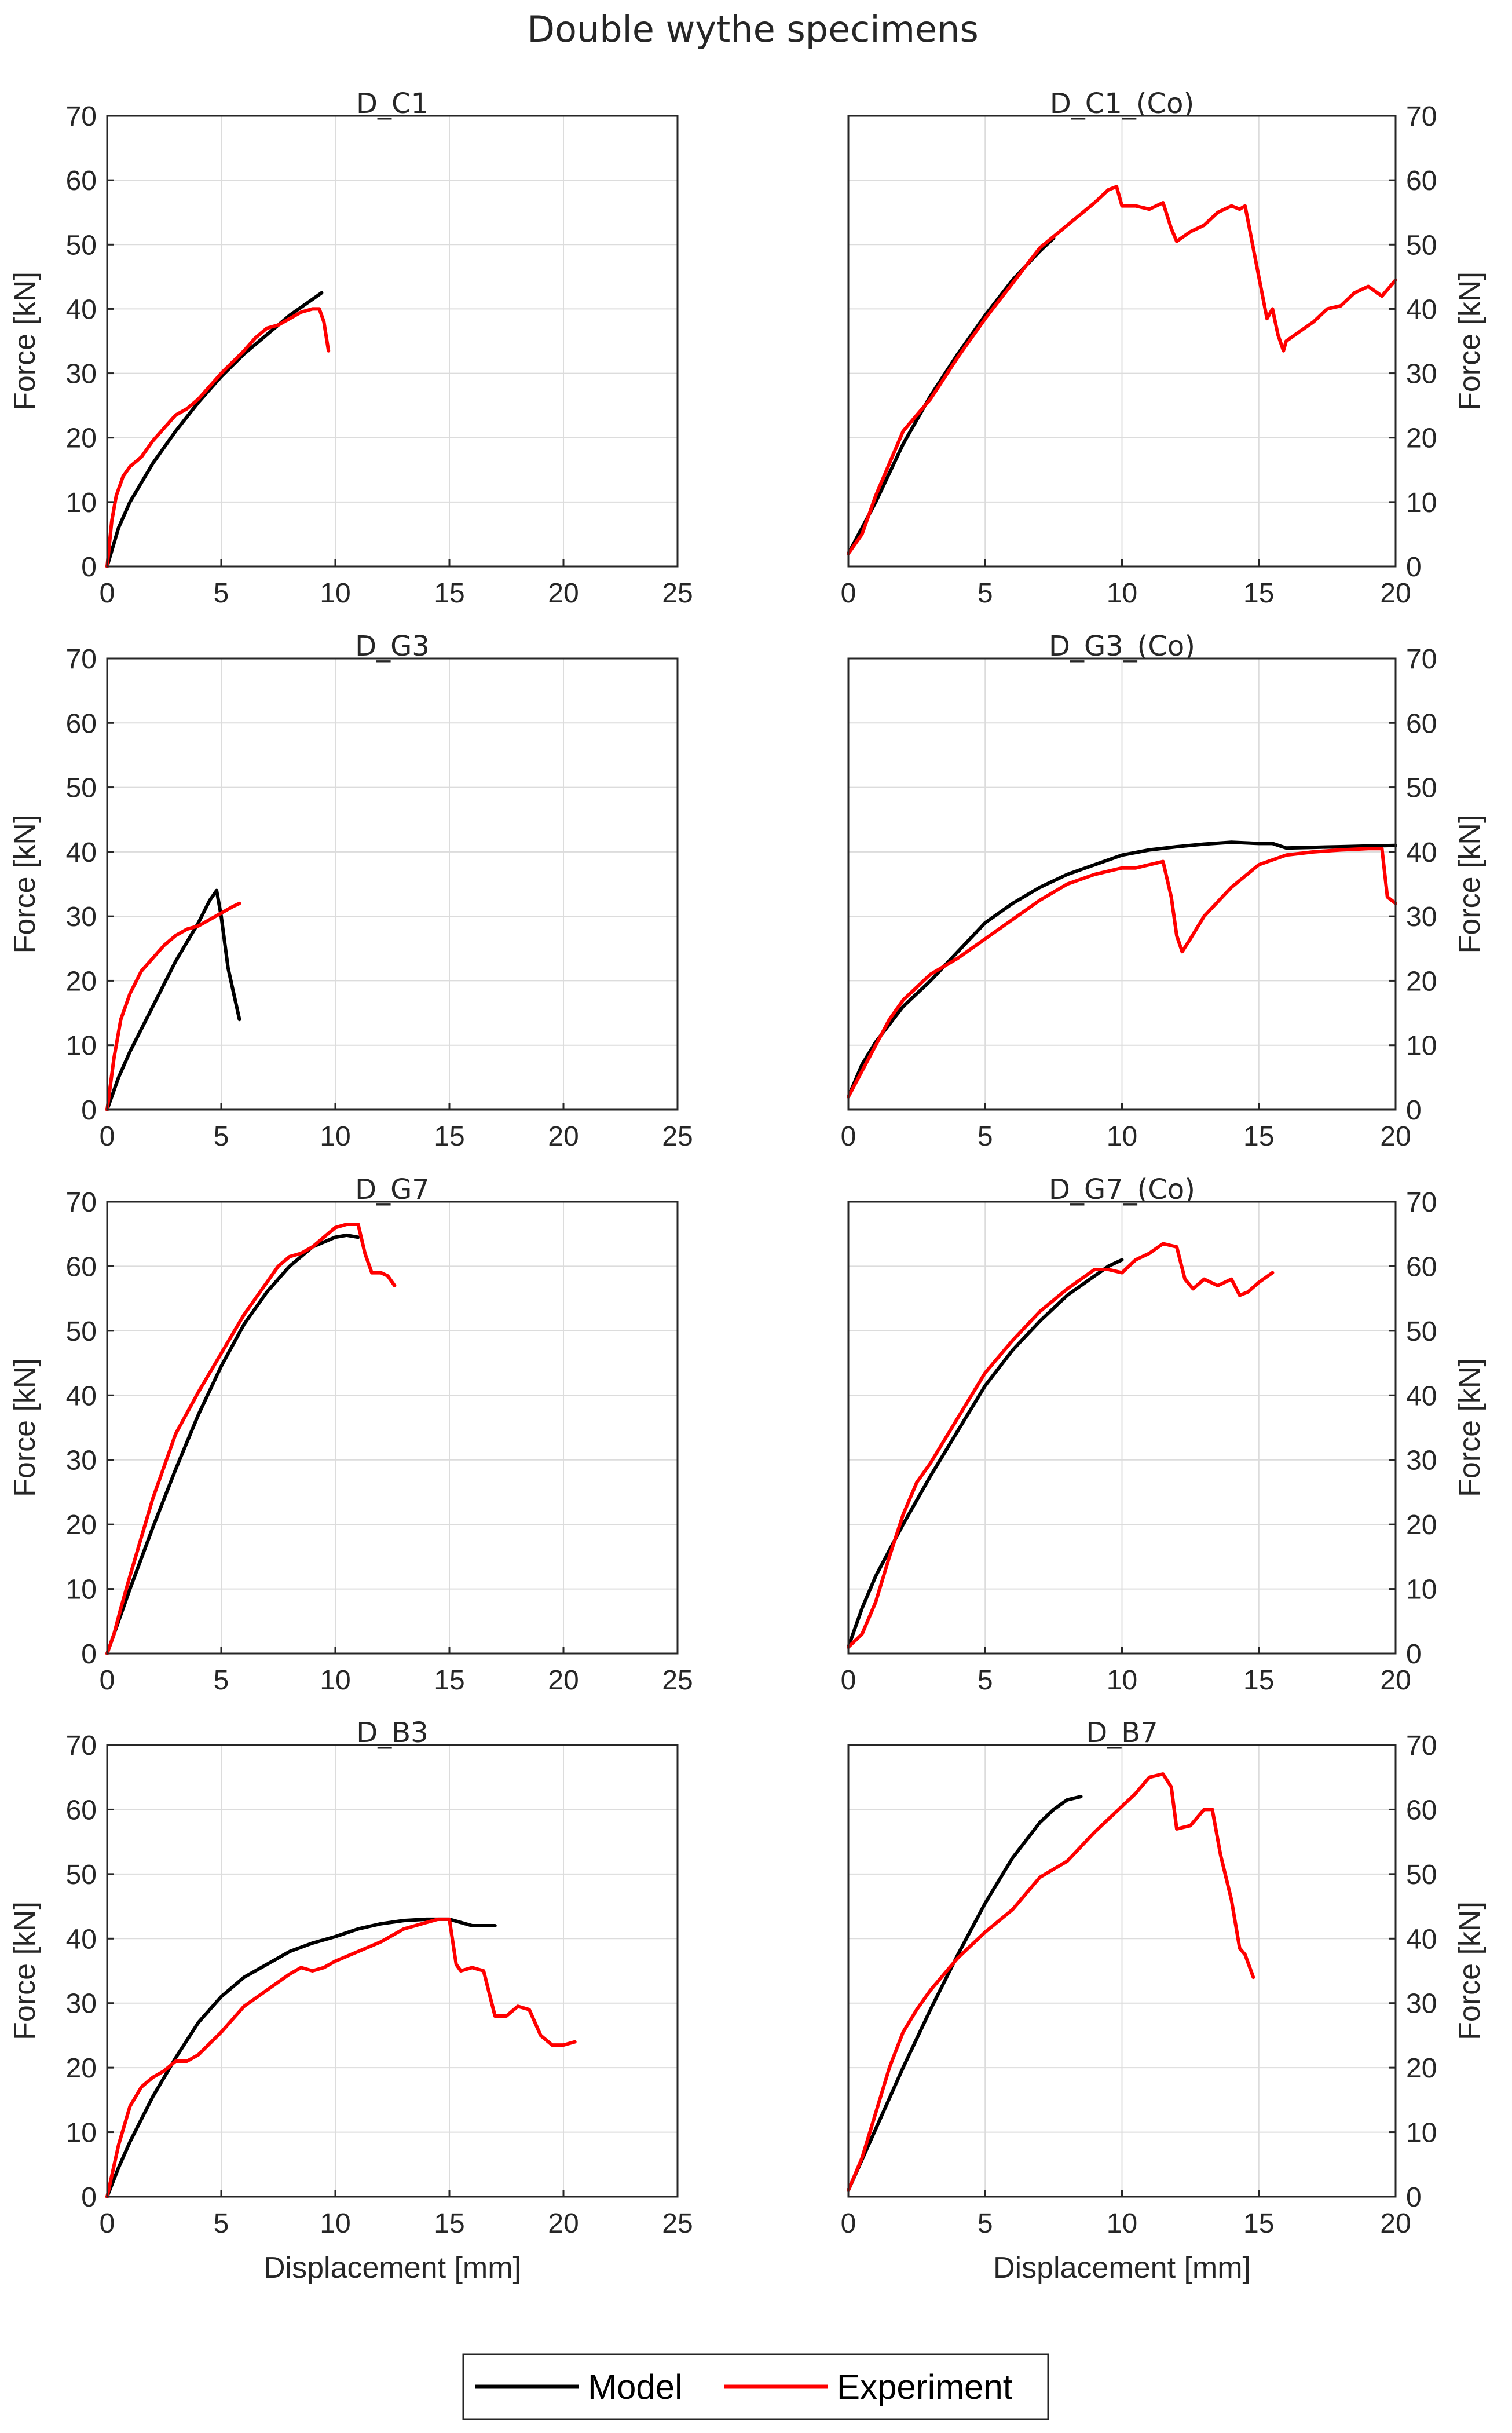  Describe the element at coordinates (753, 29) in the screenshot. I see `figure-title: Double wythe specimens` at that location.